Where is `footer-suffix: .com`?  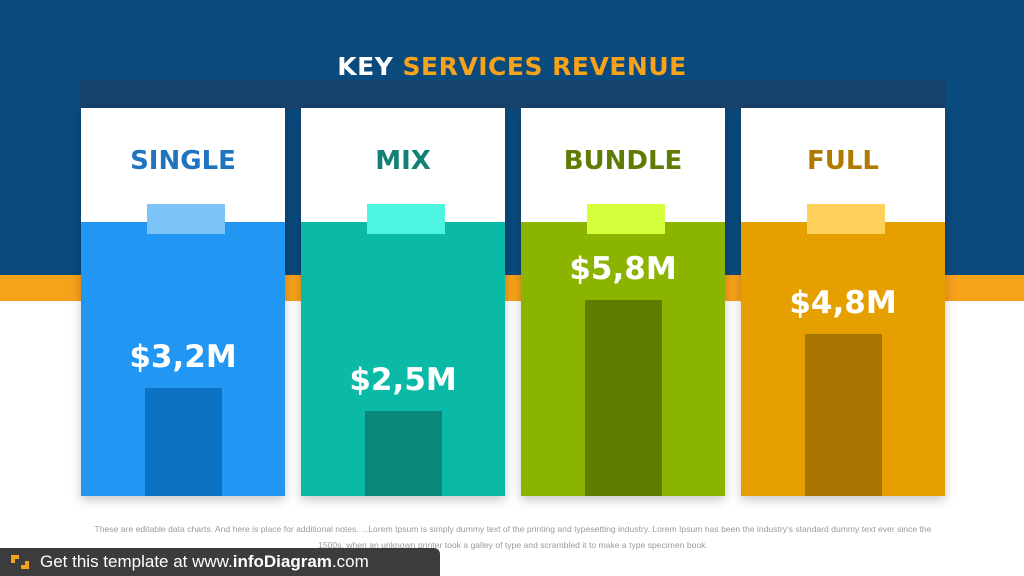 footer-suffix: .com is located at coordinates (350, 561).